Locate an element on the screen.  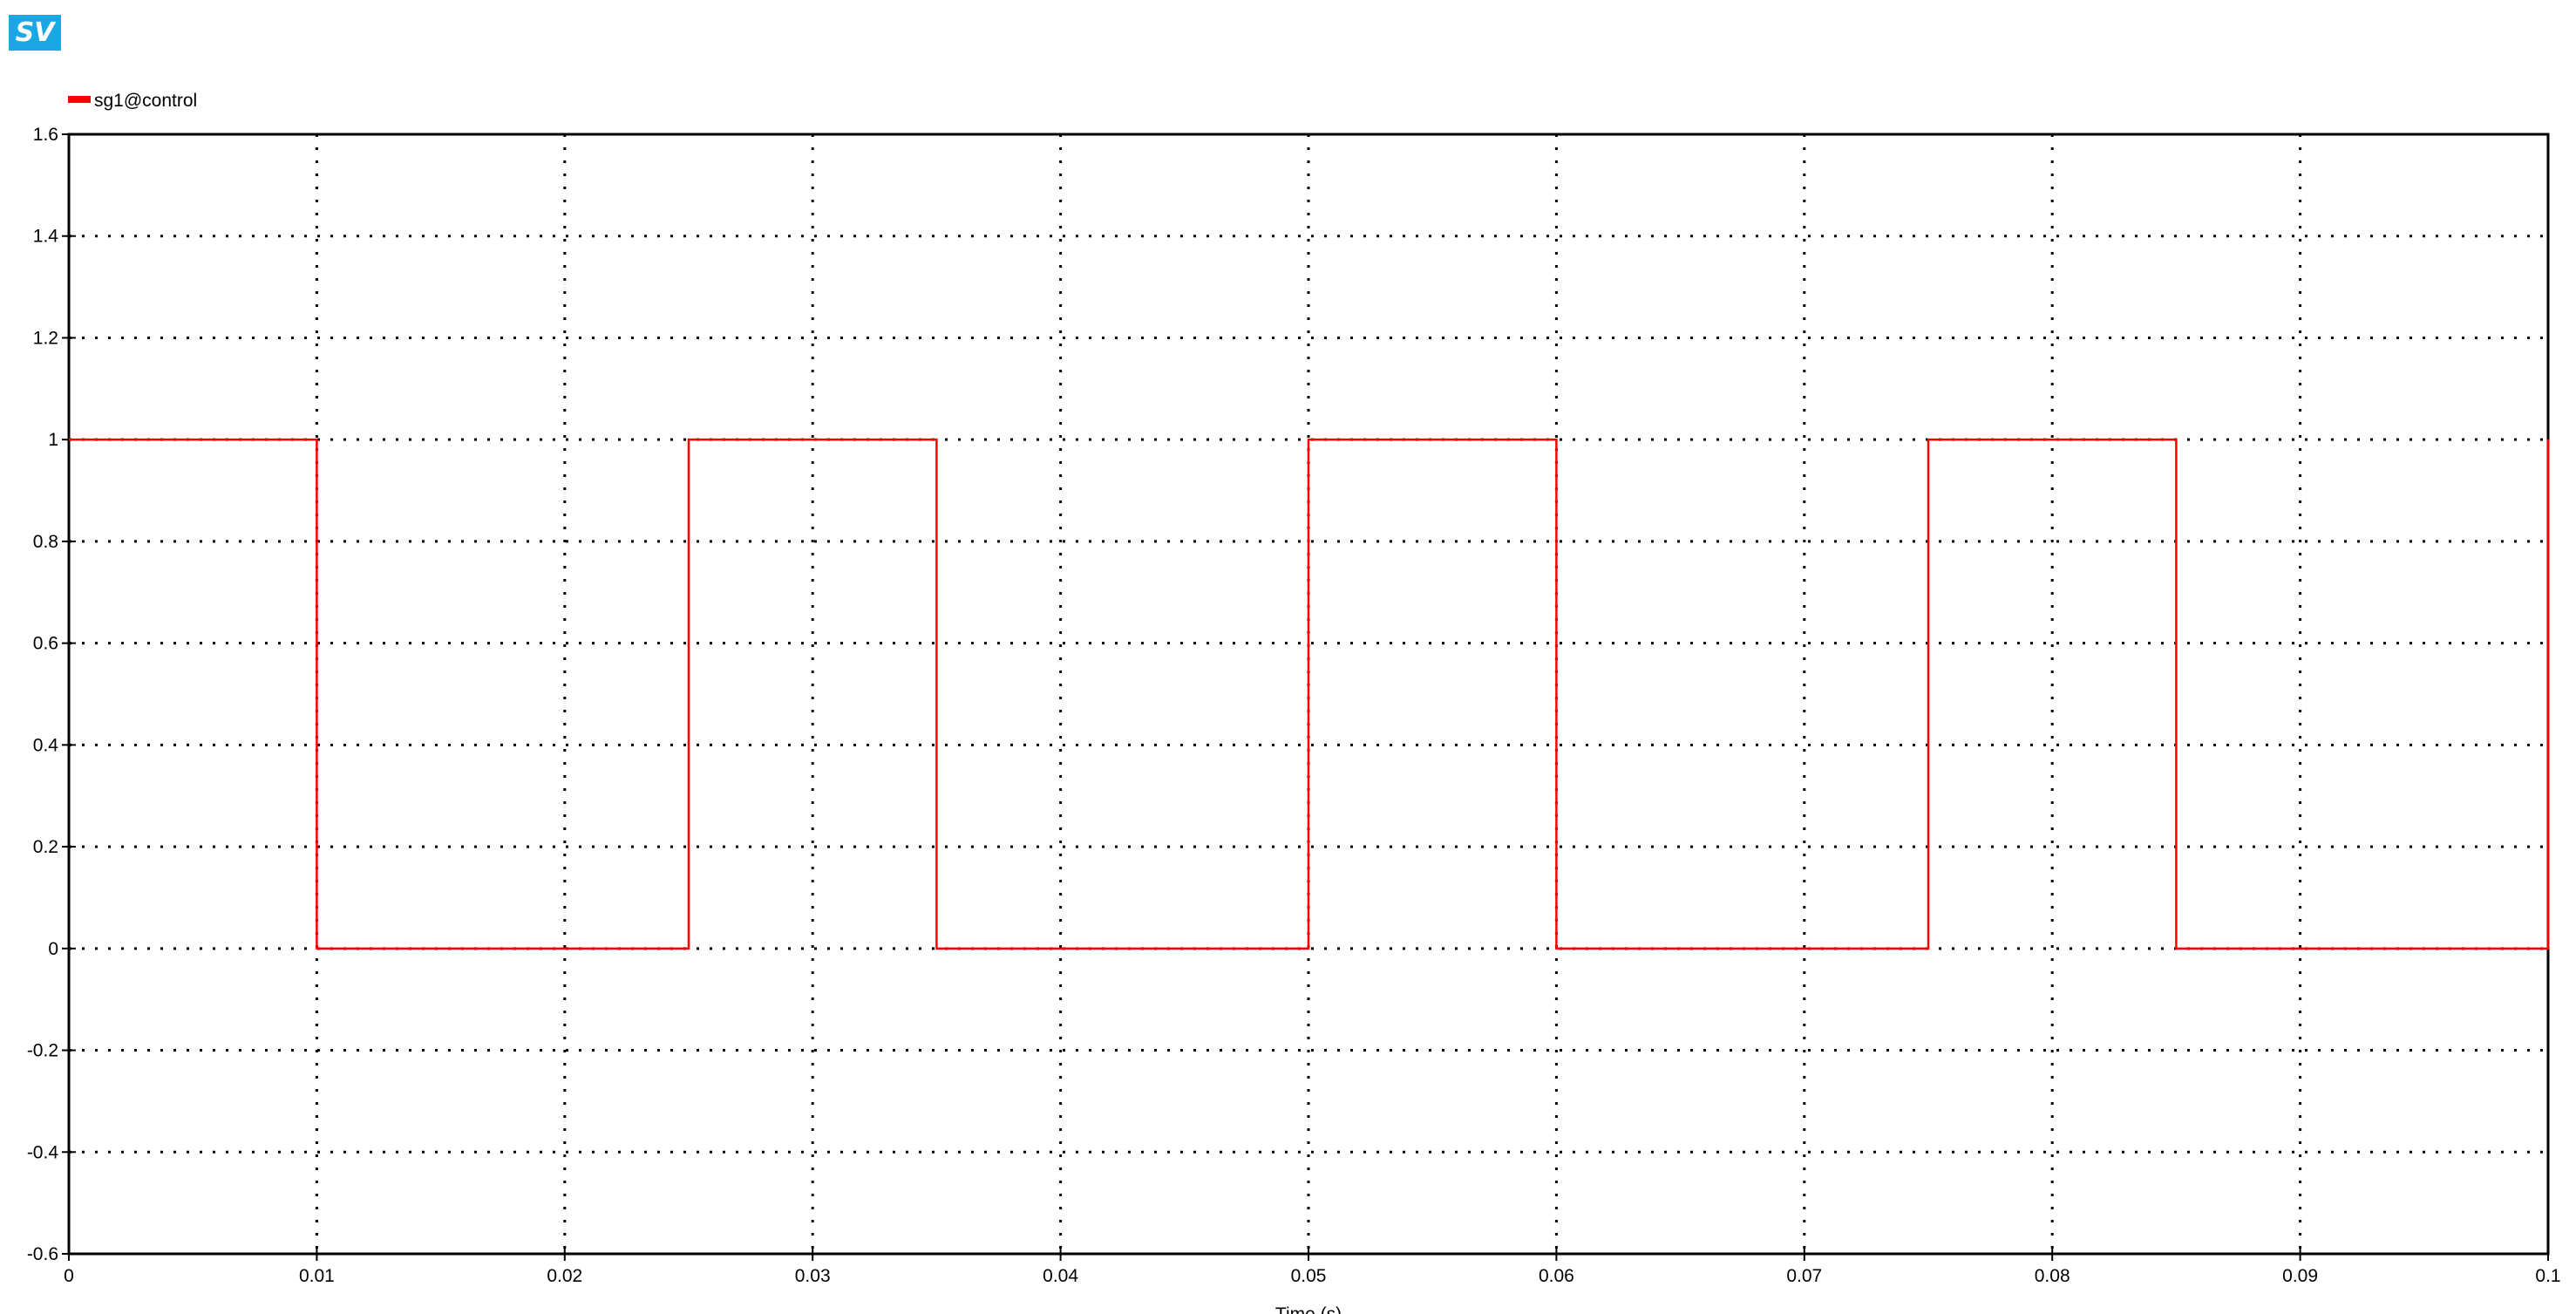
y-tick-label: 0.6 is located at coordinates (45, 644).